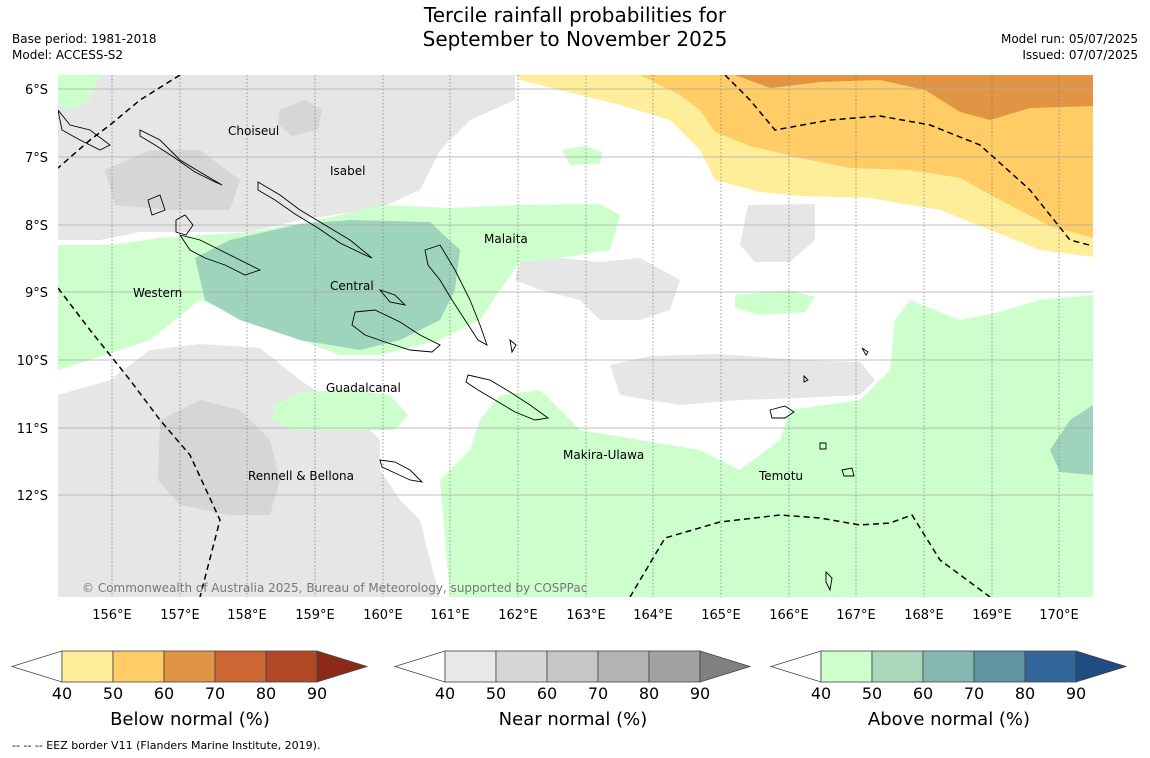 The width and height of the screenshot is (1150, 758). I want to click on lat-tick-label: 9°S, so click(36, 293).